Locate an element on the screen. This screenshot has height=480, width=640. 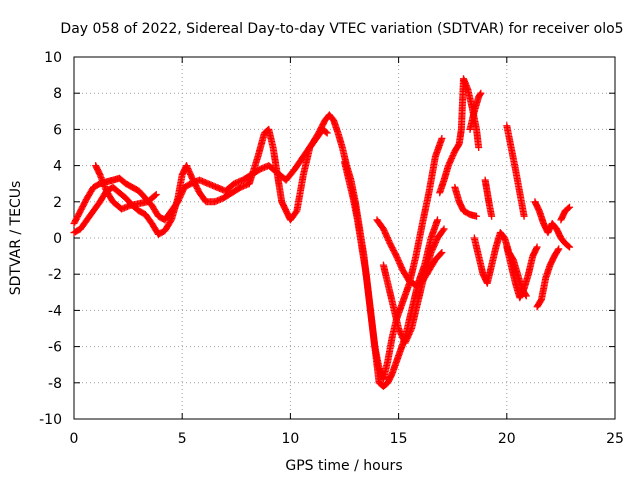
x-tick-label: 20 is located at coordinates (507, 439).